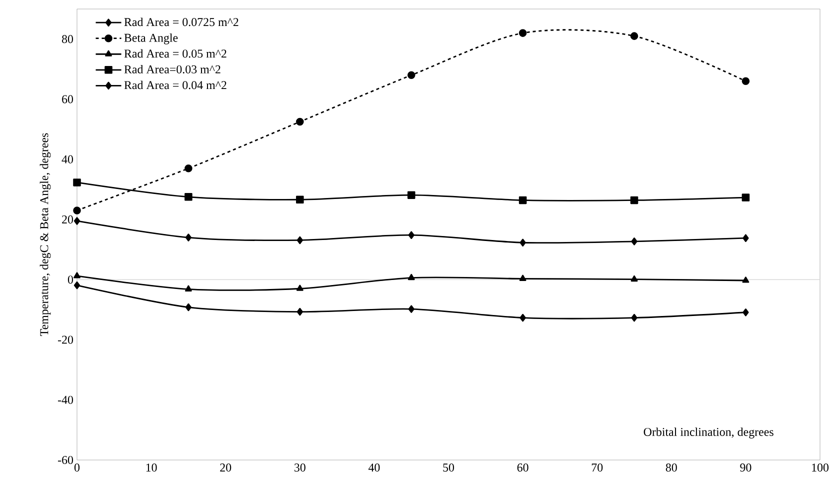 The image size is (837, 490). I want to click on x-tick-label: 30, so click(300, 468).